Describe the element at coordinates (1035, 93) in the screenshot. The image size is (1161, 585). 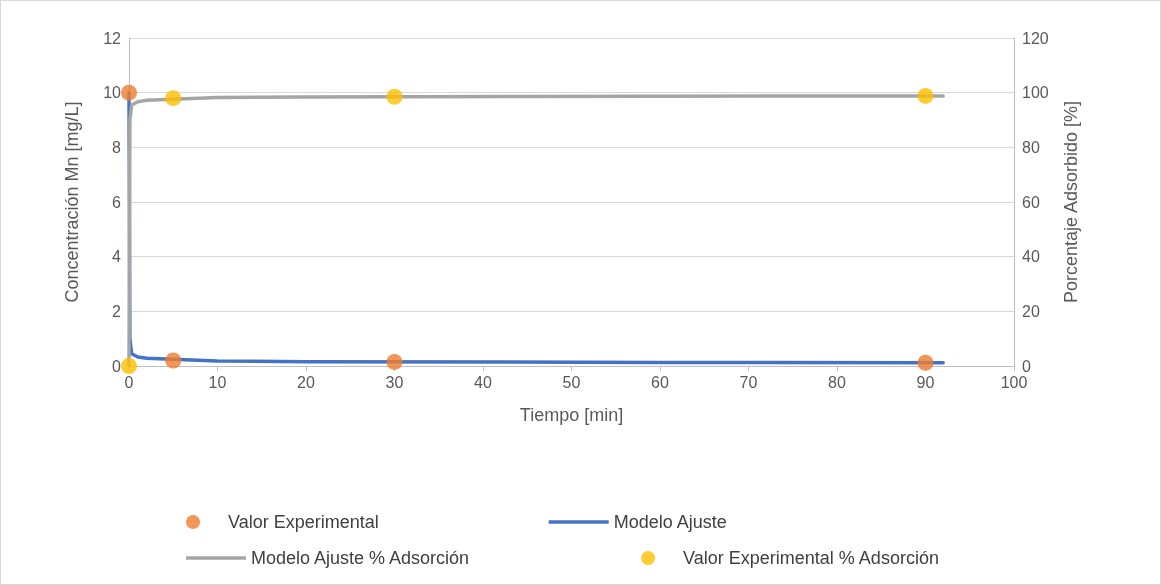
I see `y2-tick-label: 100` at that location.